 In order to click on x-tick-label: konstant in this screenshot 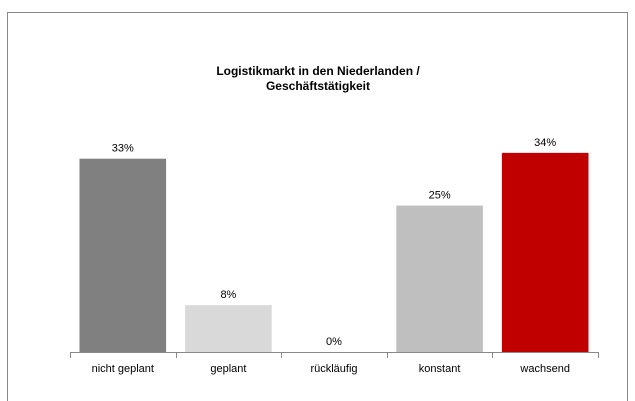, I will do `click(440, 369)`.